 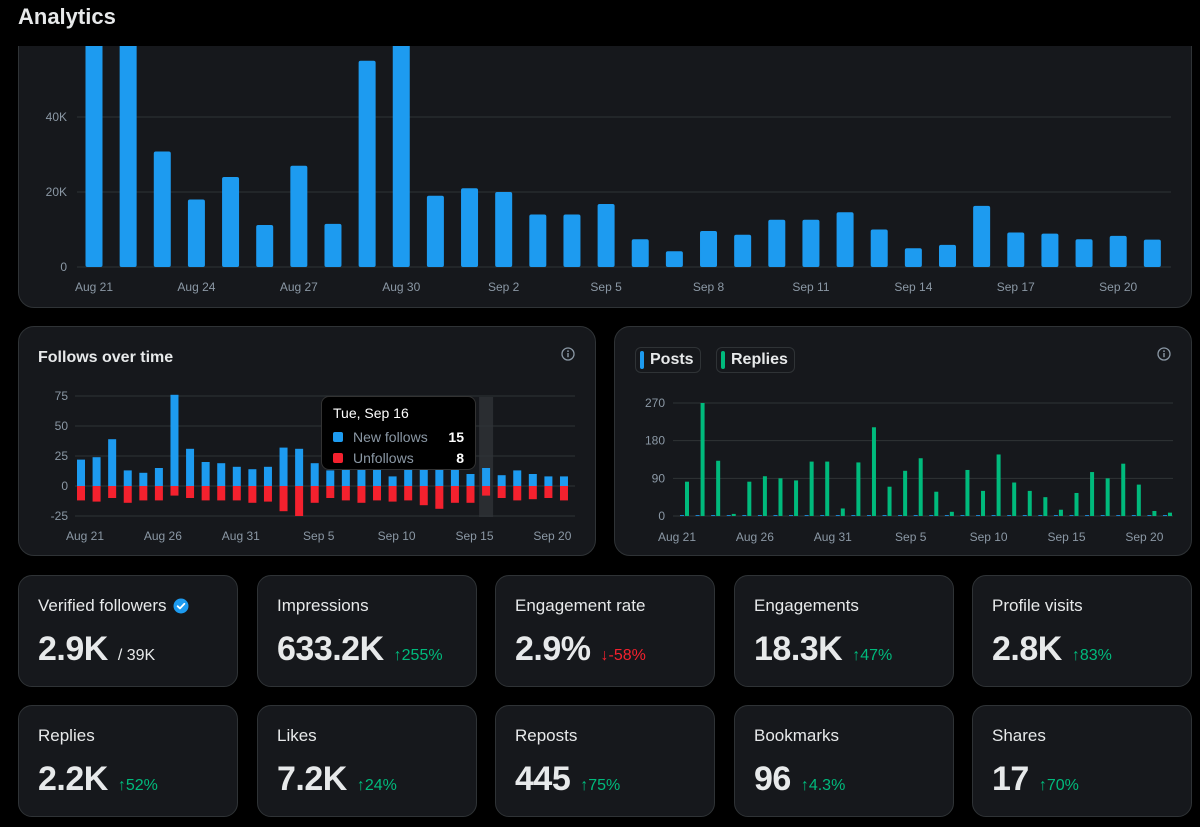 What do you see at coordinates (844, 631) in the screenshot?
I see `stat-card: Engagements 18.3K ↑47%` at bounding box center [844, 631].